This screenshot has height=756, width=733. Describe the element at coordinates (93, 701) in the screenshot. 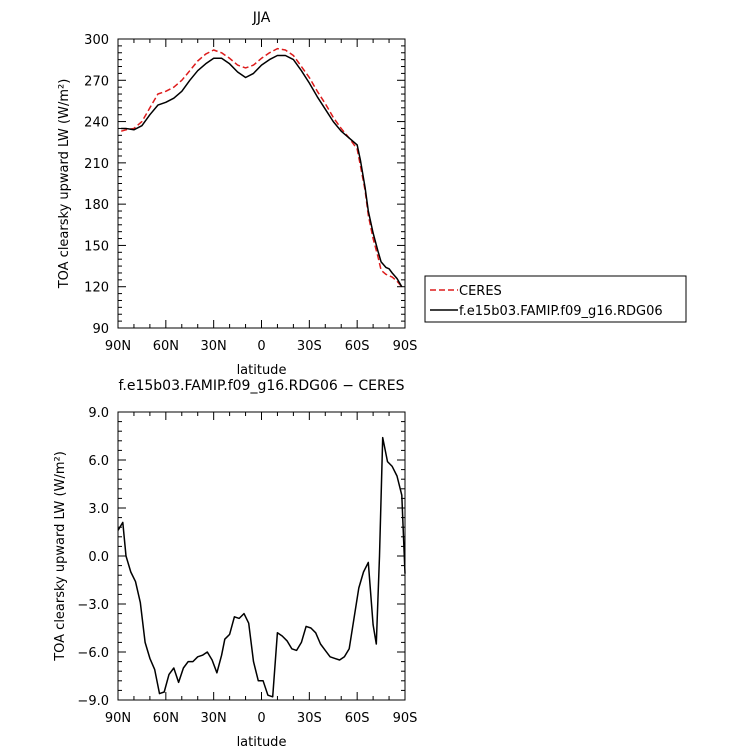

I see `y-tick-label: −9.0` at that location.